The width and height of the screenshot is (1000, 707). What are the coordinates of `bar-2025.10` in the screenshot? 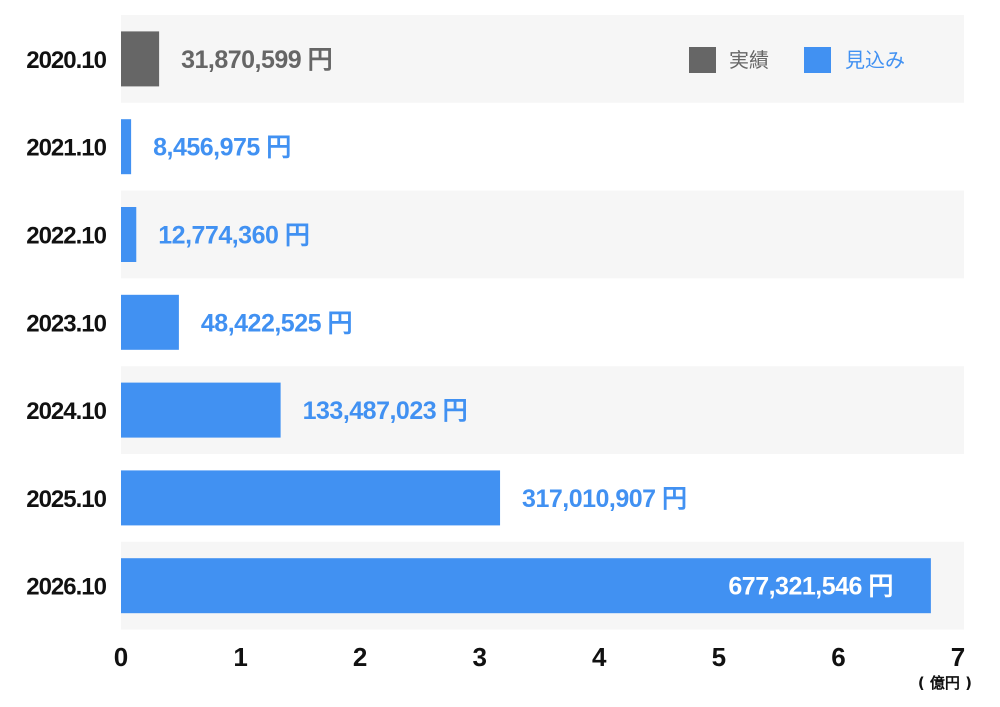 It's located at (311, 498).